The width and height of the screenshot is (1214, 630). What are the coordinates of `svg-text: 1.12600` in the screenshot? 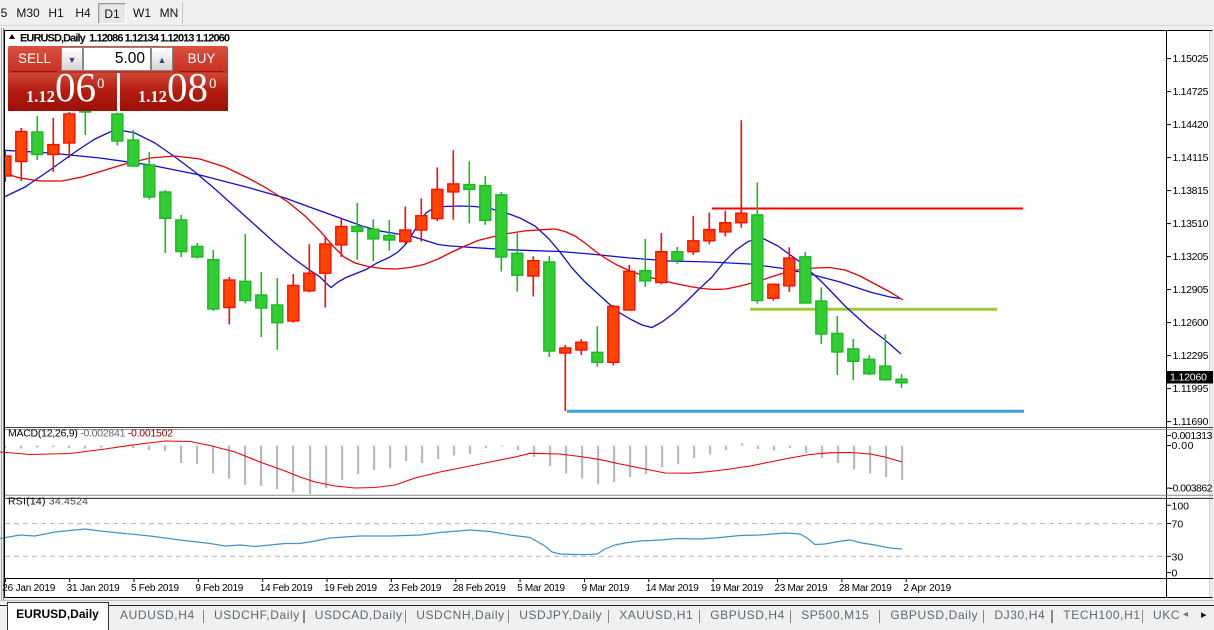 It's located at (1191, 323).